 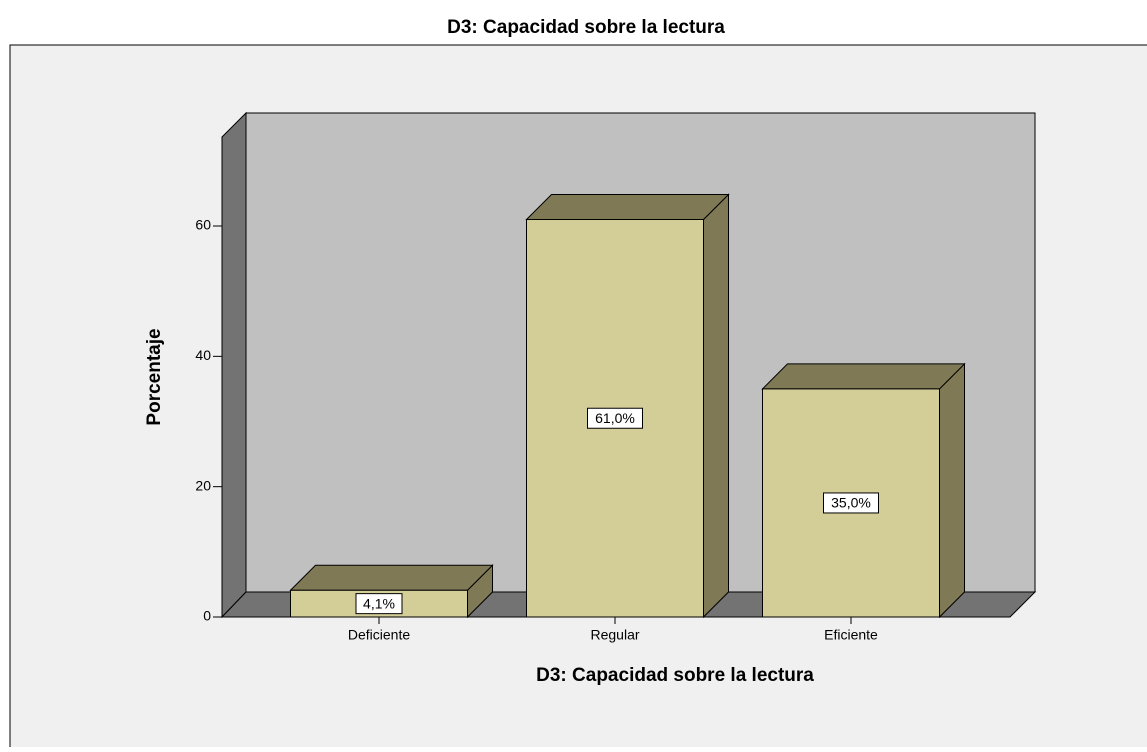 What do you see at coordinates (203, 485) in the screenshot?
I see `y-tick-label: 20` at bounding box center [203, 485].